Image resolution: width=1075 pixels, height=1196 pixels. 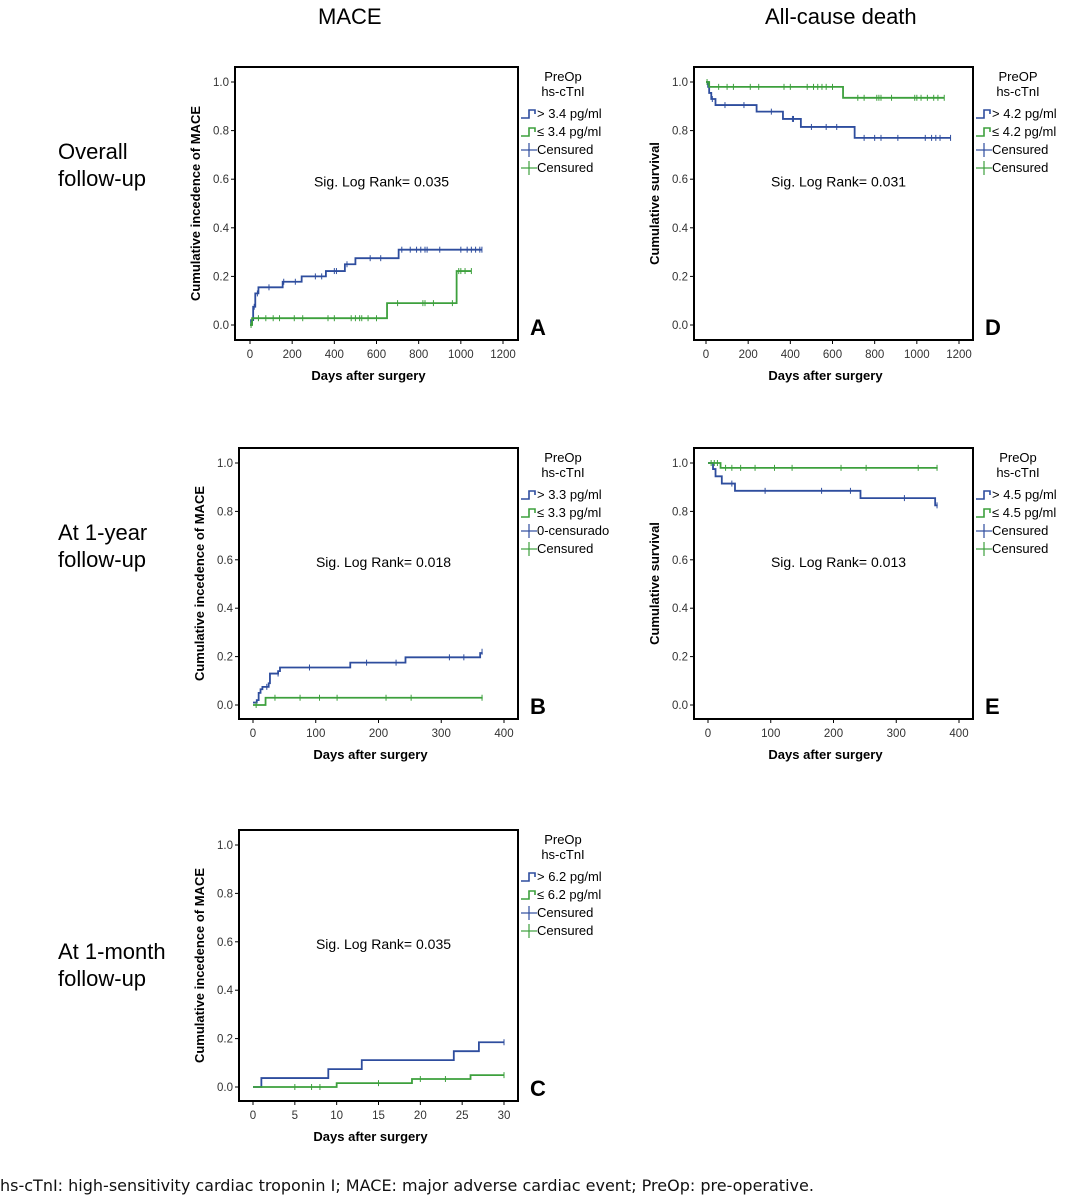 What do you see at coordinates (1024, 512) in the screenshot?
I see `legend-label: ≤ 4.5 pg/ml` at bounding box center [1024, 512].